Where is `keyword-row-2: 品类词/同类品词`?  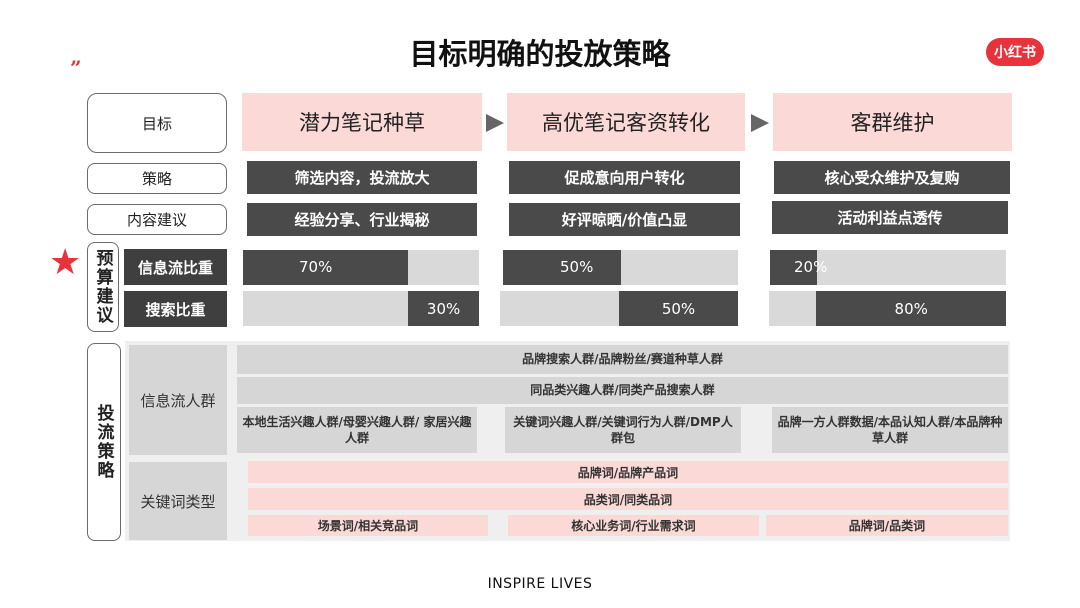
keyword-row-2: 品类词/同类品词 is located at coordinates (628, 499).